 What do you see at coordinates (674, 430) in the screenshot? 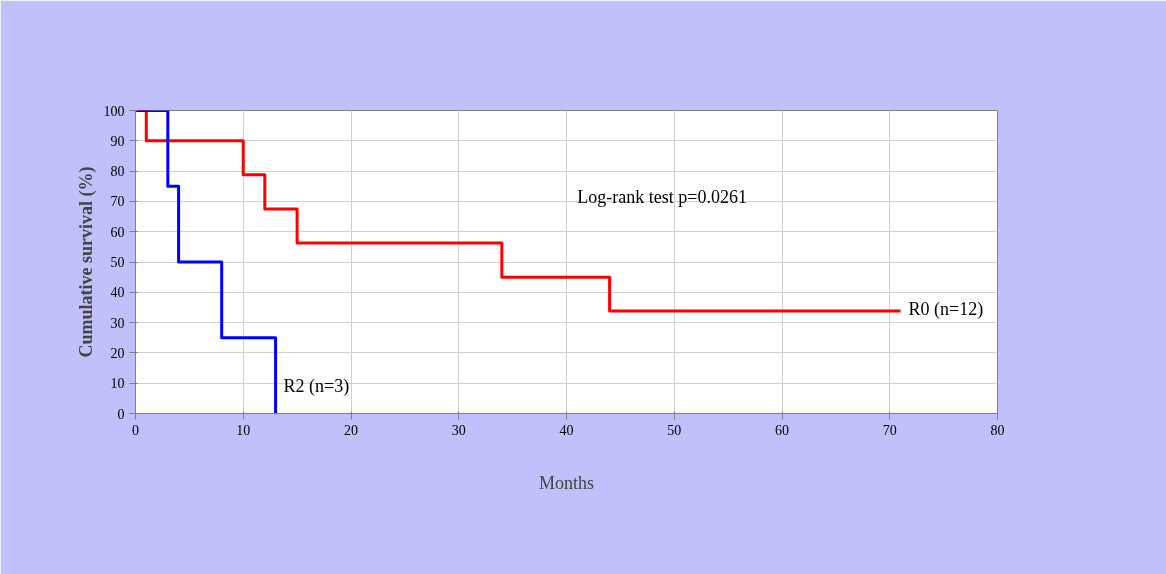
I see `x-tick-label: 50` at bounding box center [674, 430].